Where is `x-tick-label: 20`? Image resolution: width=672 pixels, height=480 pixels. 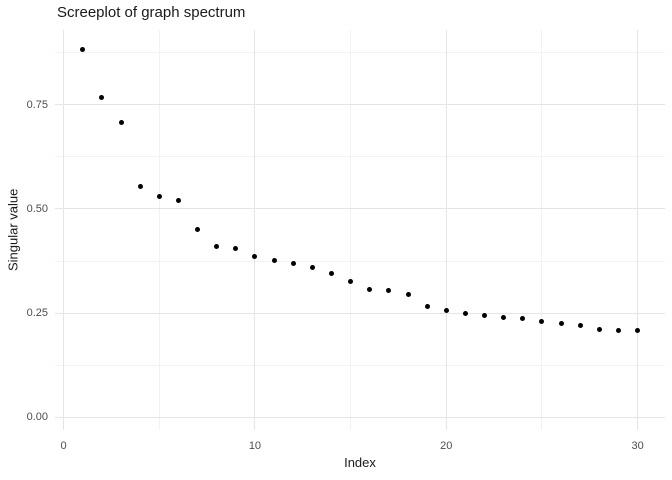
x-tick-label: 20 is located at coordinates (446, 446).